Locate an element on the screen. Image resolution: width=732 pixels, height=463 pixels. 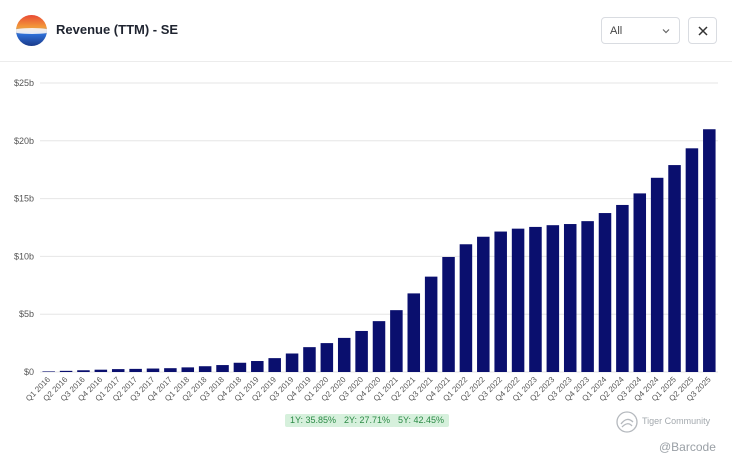
y-tick-label: $5b is located at coordinates (26, 314).